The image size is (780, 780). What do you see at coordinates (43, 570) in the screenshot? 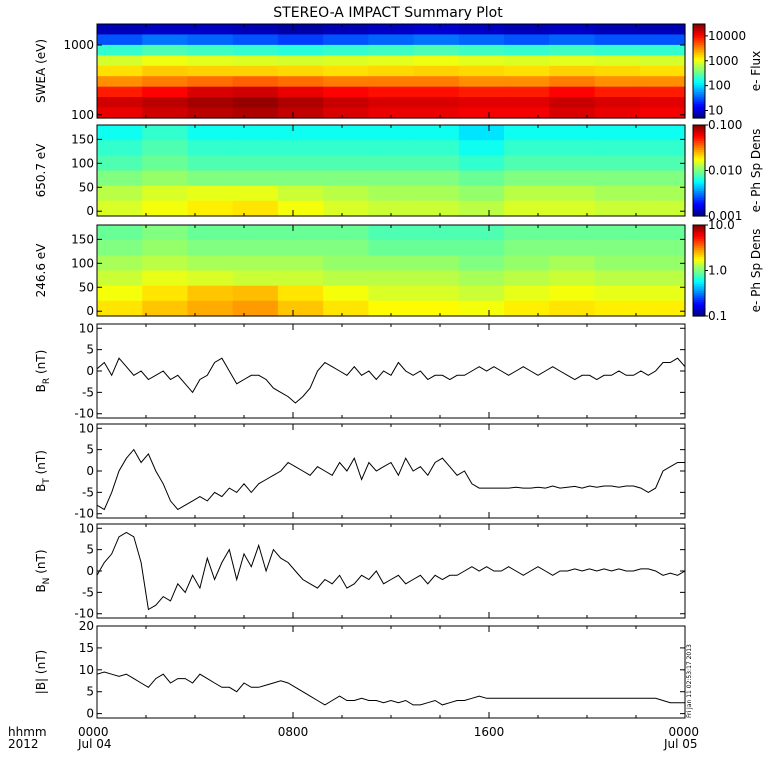
I see `y-axis-label: BN (nT)` at bounding box center [43, 570].